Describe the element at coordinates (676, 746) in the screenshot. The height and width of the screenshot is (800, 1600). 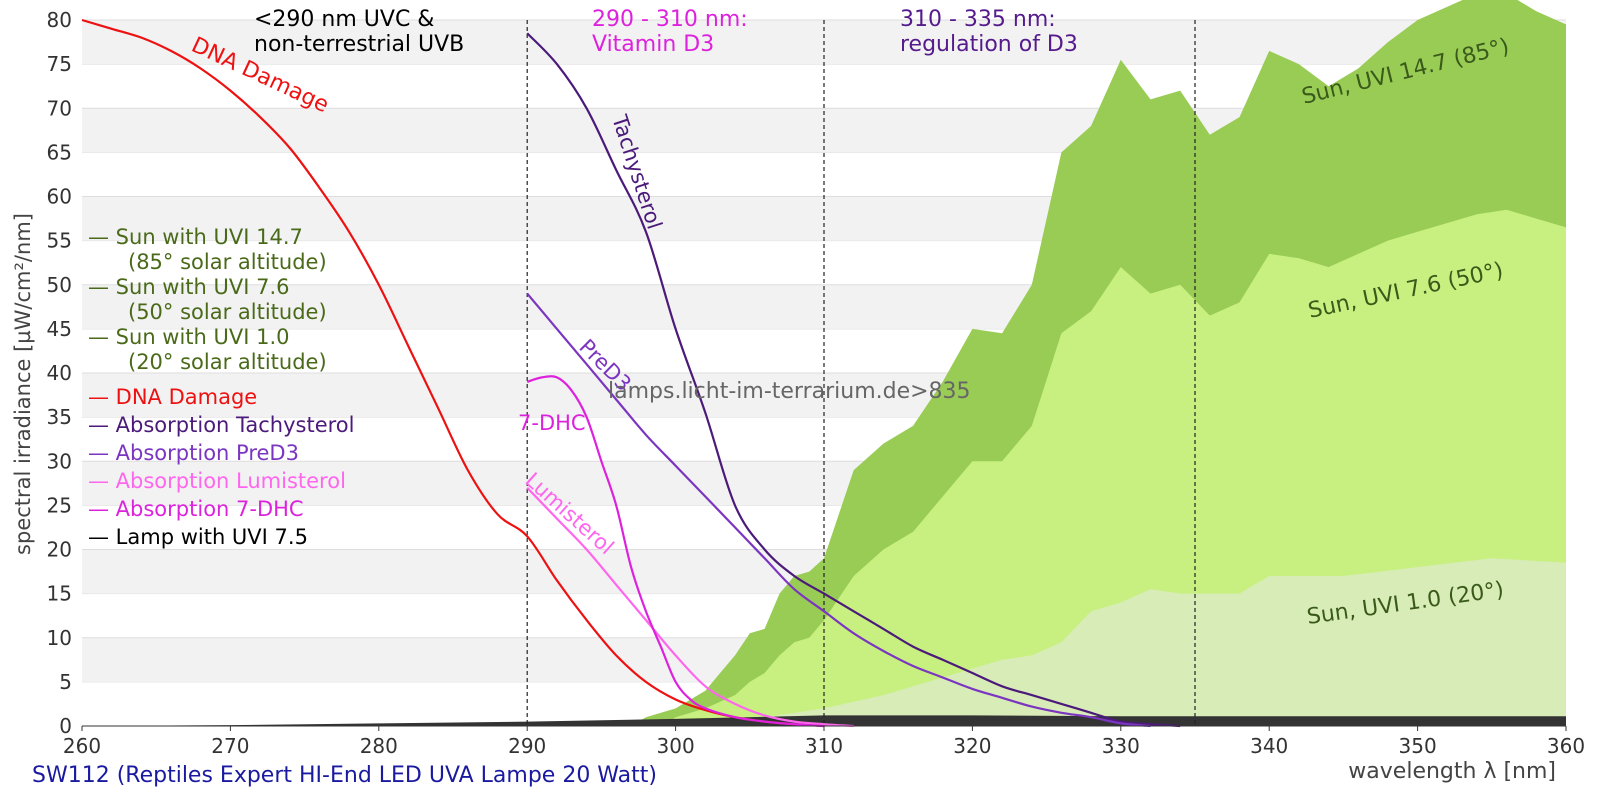
I see `x-tick-label: 300` at that location.